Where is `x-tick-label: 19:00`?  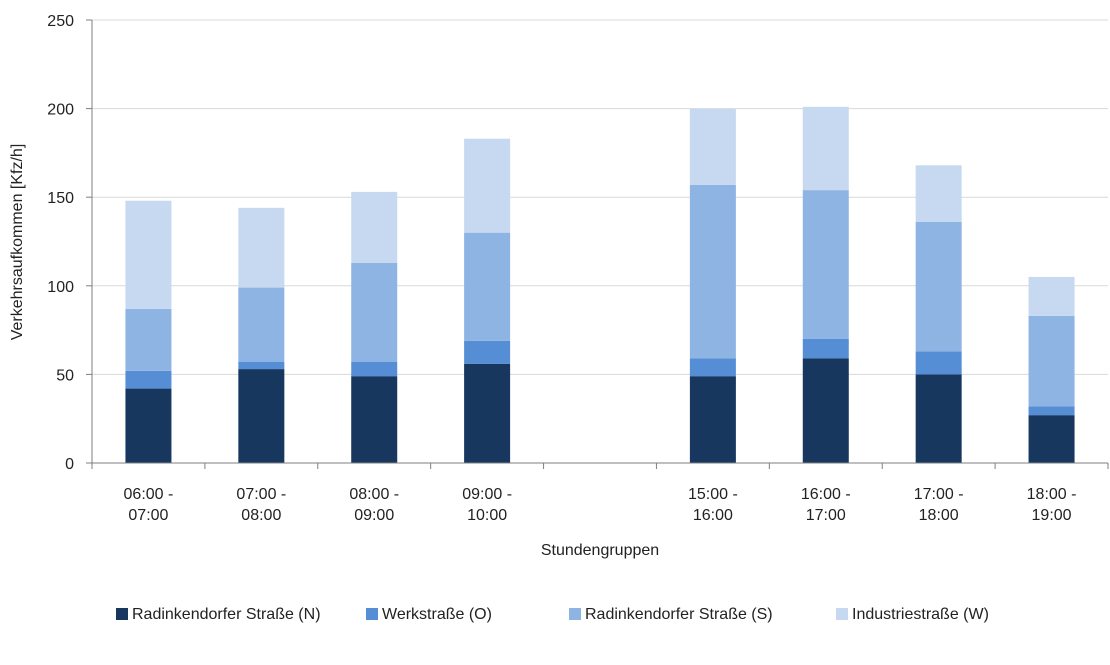
x-tick-label: 19:00 is located at coordinates (1052, 515).